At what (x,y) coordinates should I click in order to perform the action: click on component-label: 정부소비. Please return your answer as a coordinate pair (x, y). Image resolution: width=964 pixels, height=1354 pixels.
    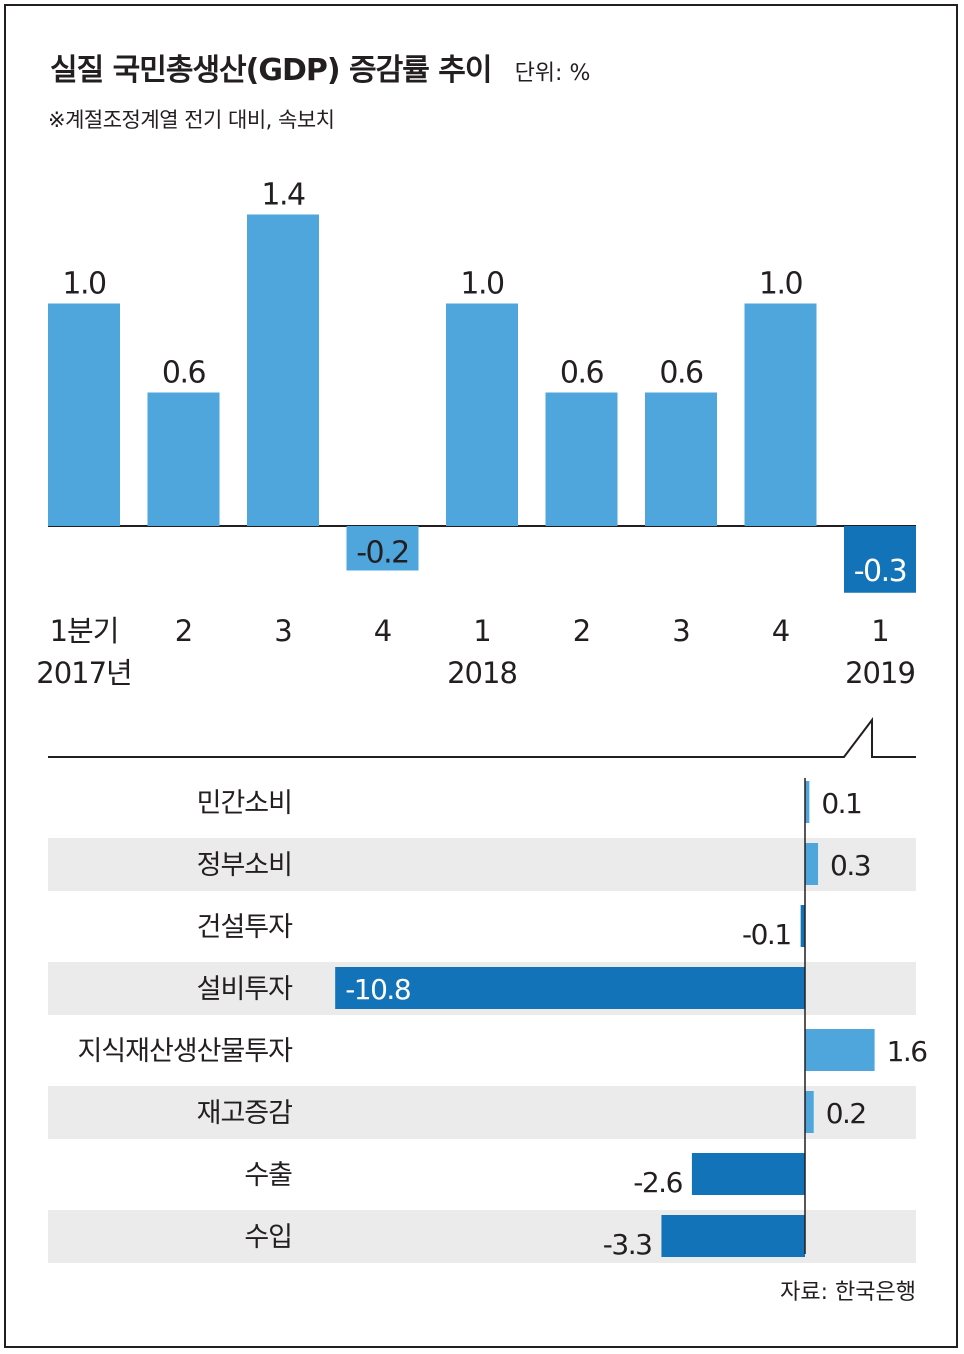
    Looking at the image, I should click on (244, 865).